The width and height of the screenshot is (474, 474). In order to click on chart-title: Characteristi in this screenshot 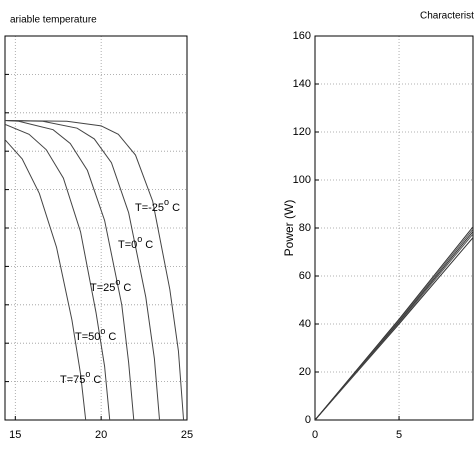, I will do `click(447, 16)`.